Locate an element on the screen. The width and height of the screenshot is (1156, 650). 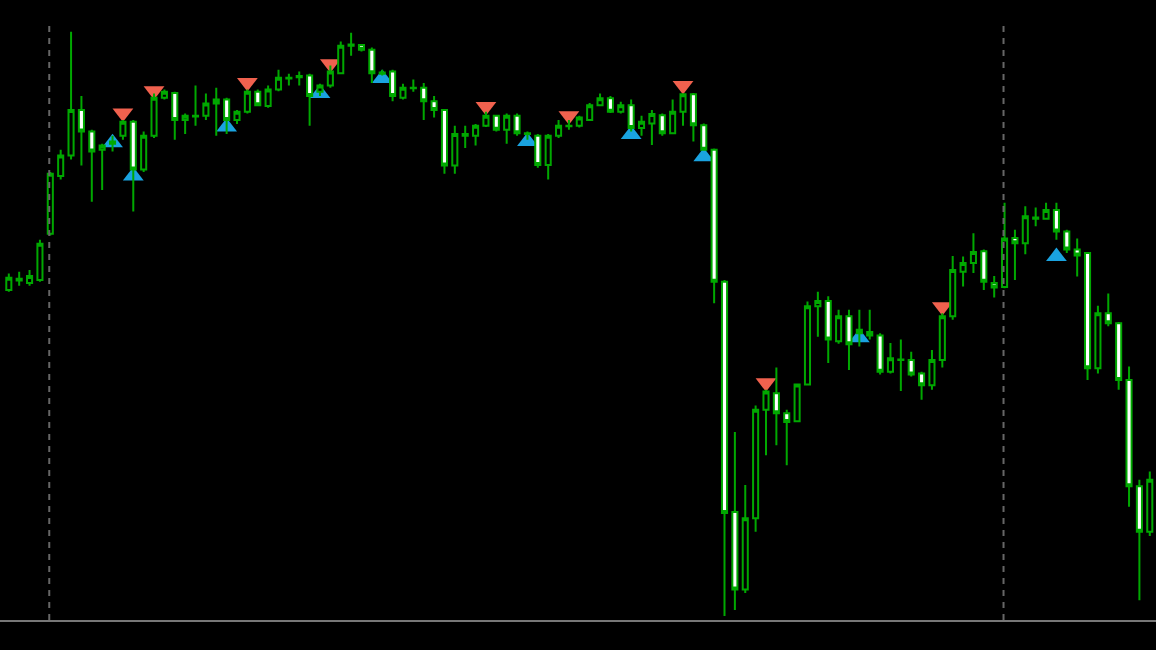
point is located at coordinates (1056, 254).